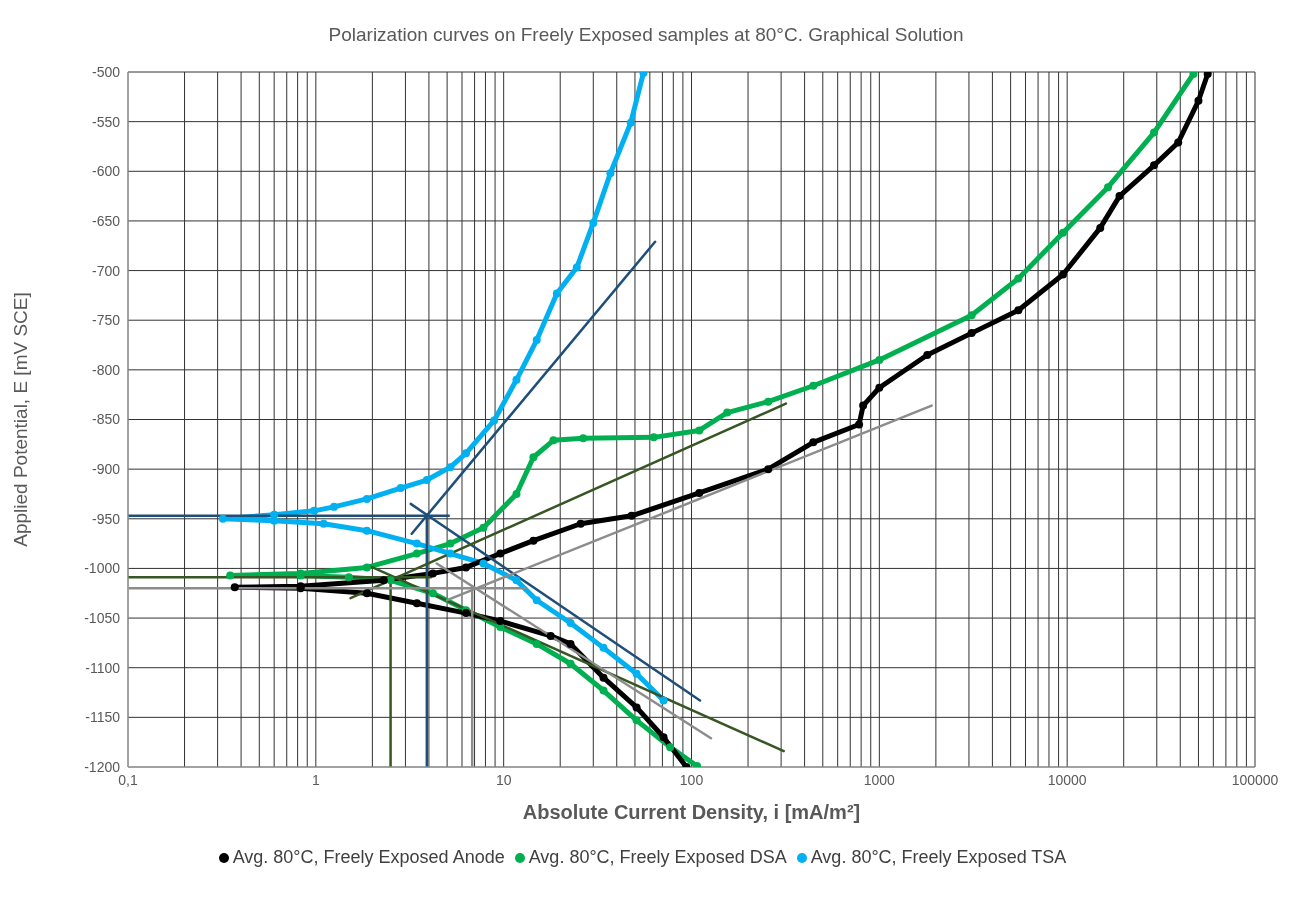 The height and width of the screenshot is (907, 1292). I want to click on y-tick-label: -800, so click(106, 369).